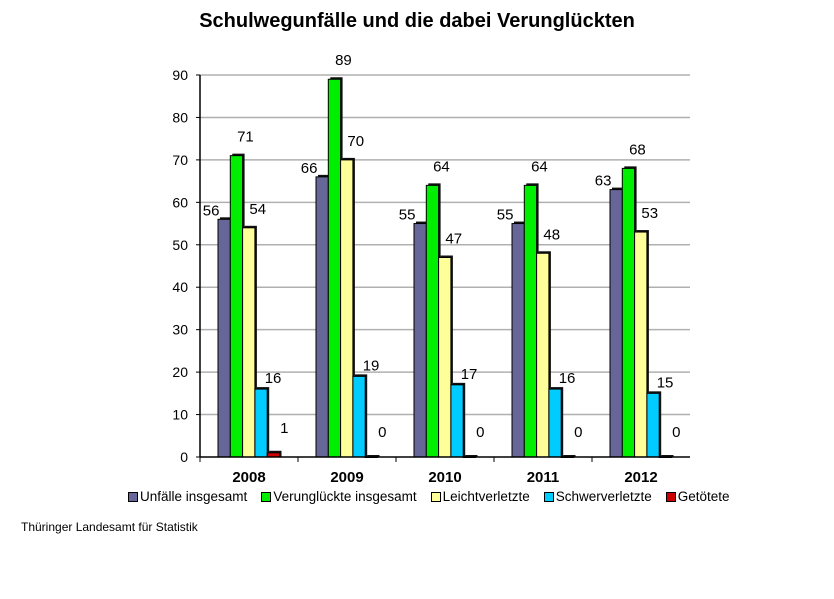 This screenshot has width=834, height=599. Describe the element at coordinates (640, 477) in the screenshot. I see `x-tick-label: 2012` at that location.